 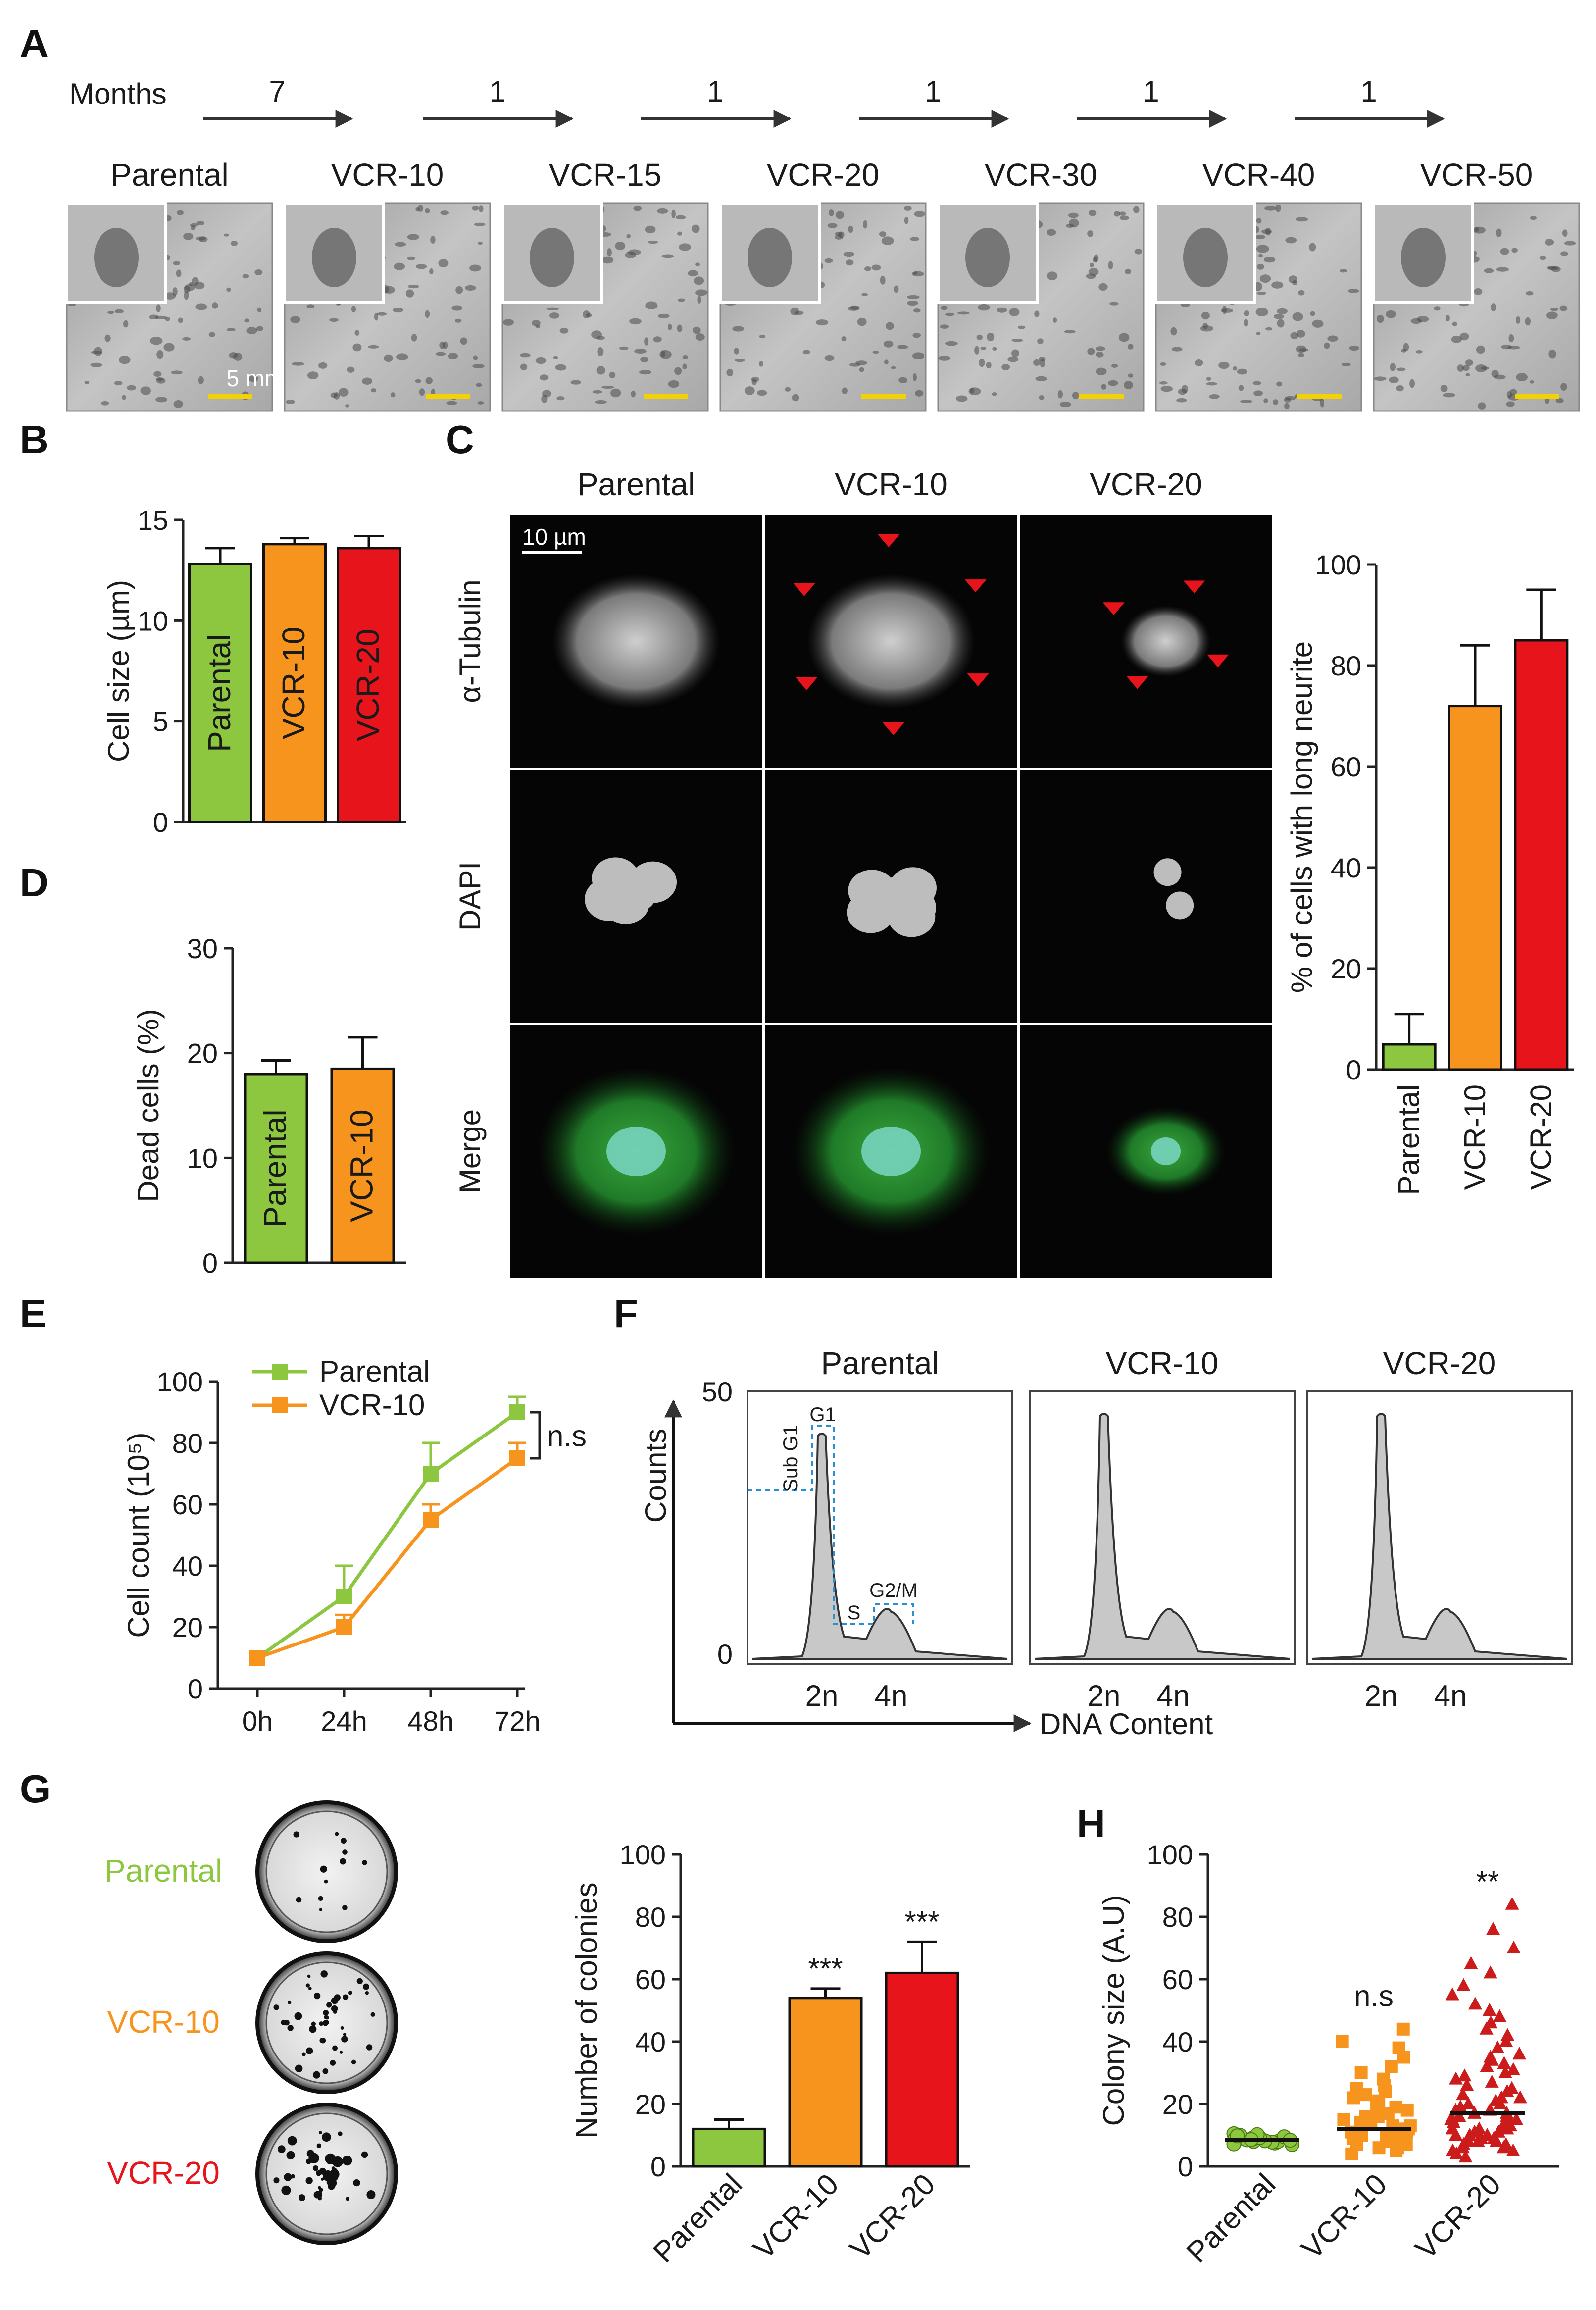 I want to click on gate-label: Sub G1, so click(x=790, y=1458).